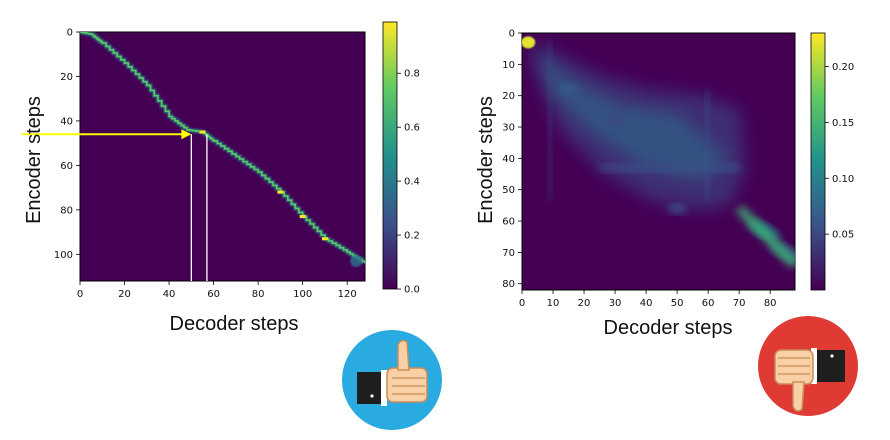 This screenshot has width=890, height=440. Describe the element at coordinates (765, 236) in the screenshot. I see `late-alignment-band` at that location.